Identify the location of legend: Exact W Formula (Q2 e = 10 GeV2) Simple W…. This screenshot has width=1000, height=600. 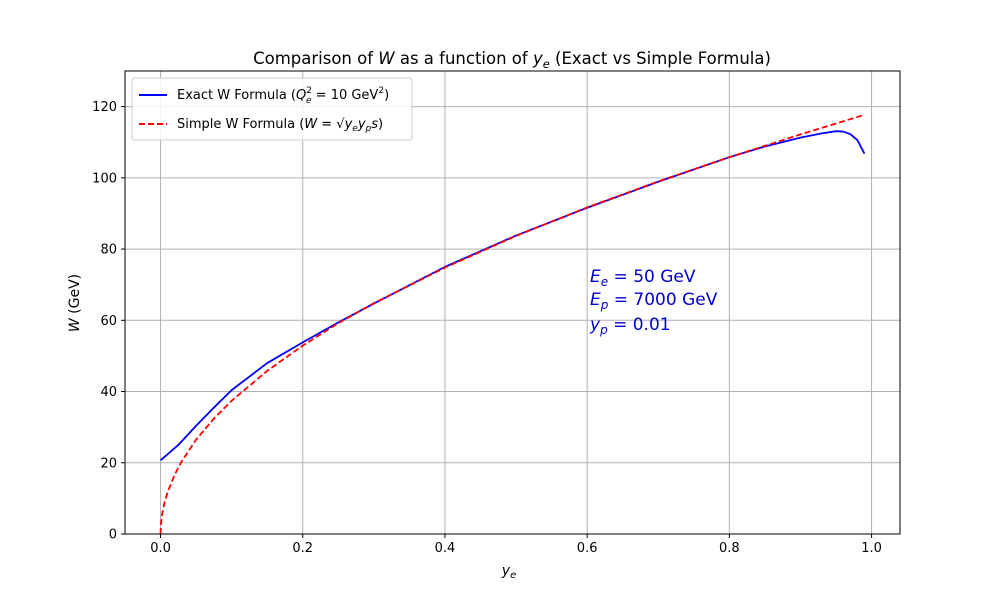
(272, 109).